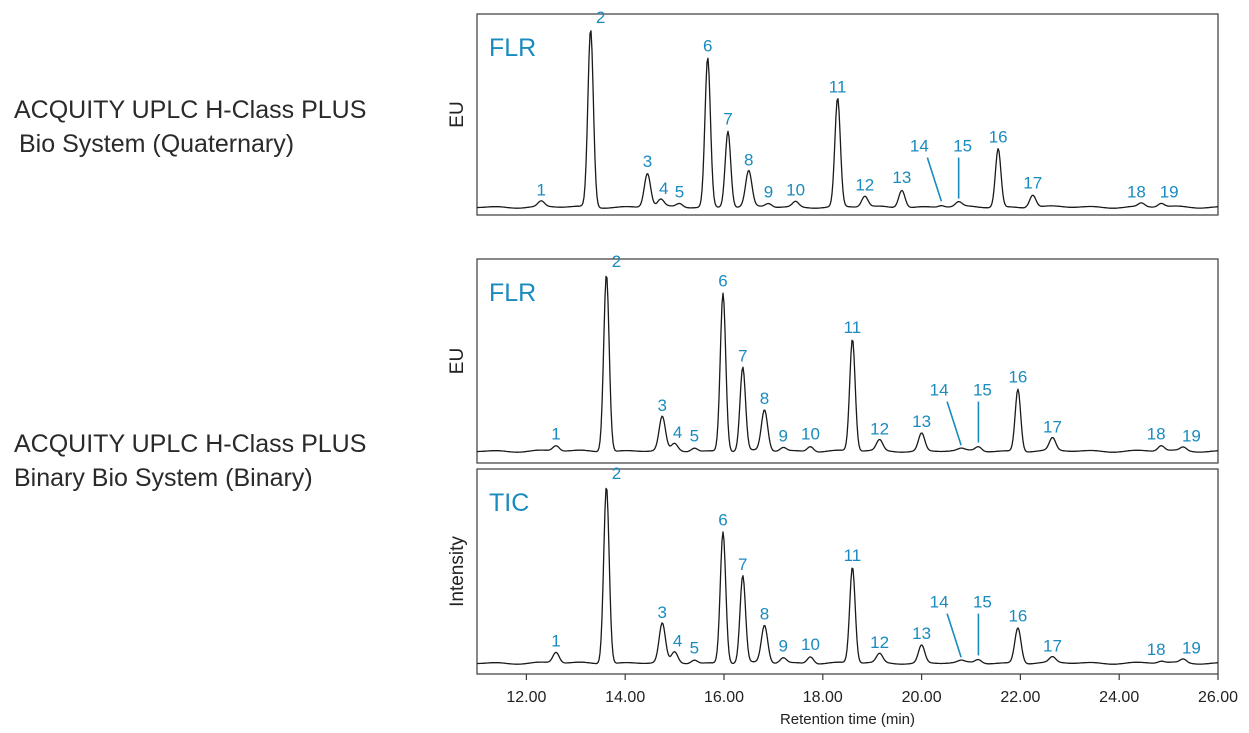 The image size is (1249, 733). Describe the element at coordinates (163, 478) in the screenshot. I see `system-label-line2: Binary Bio System (Binary)` at that location.